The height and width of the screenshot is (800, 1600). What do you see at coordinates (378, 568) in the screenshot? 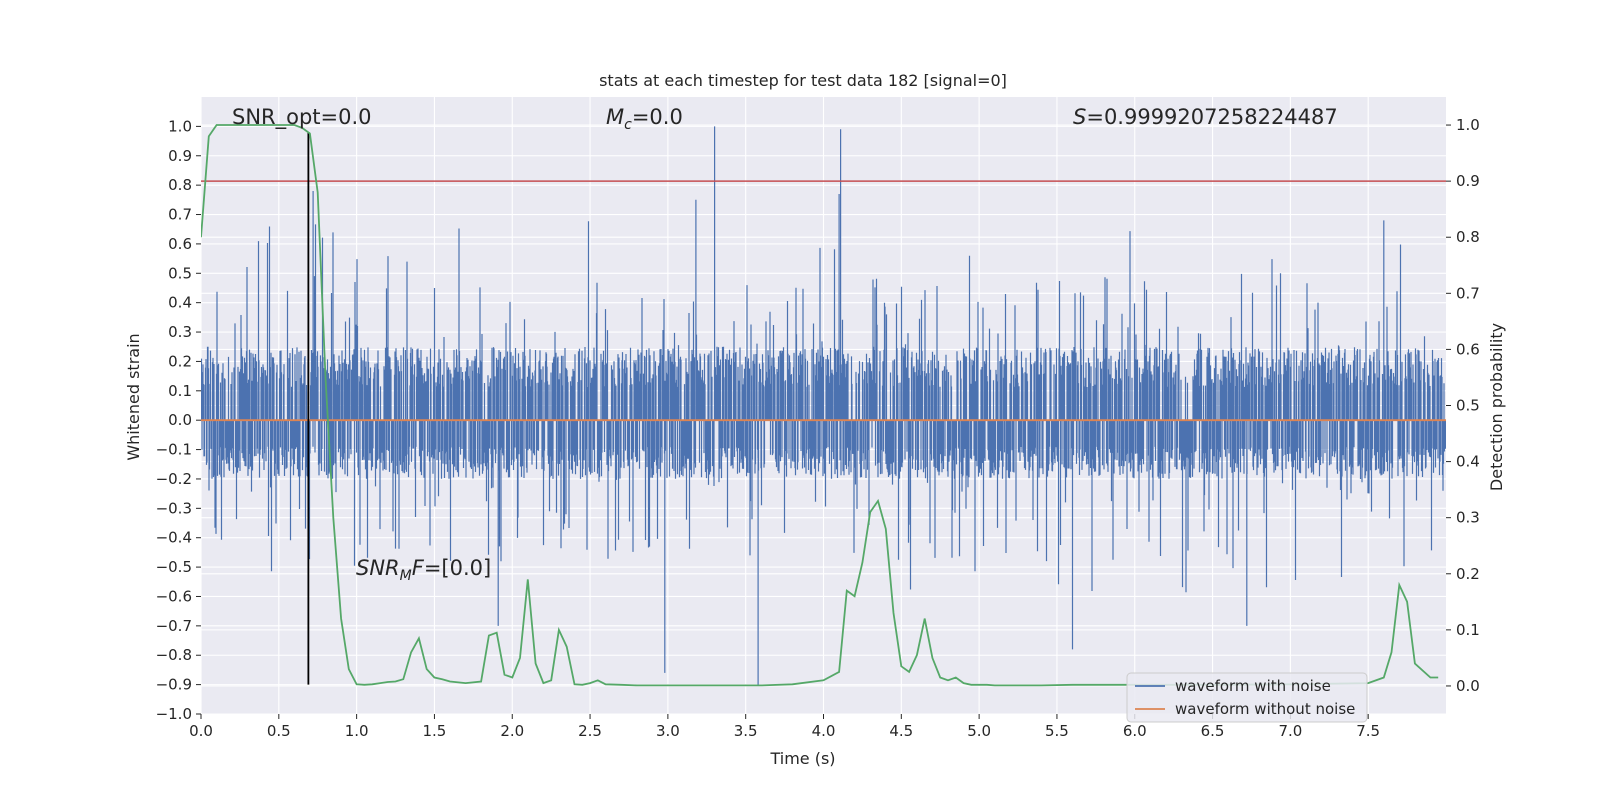
I see `annotation-snr-mf-symbol: SNR` at bounding box center [378, 568].